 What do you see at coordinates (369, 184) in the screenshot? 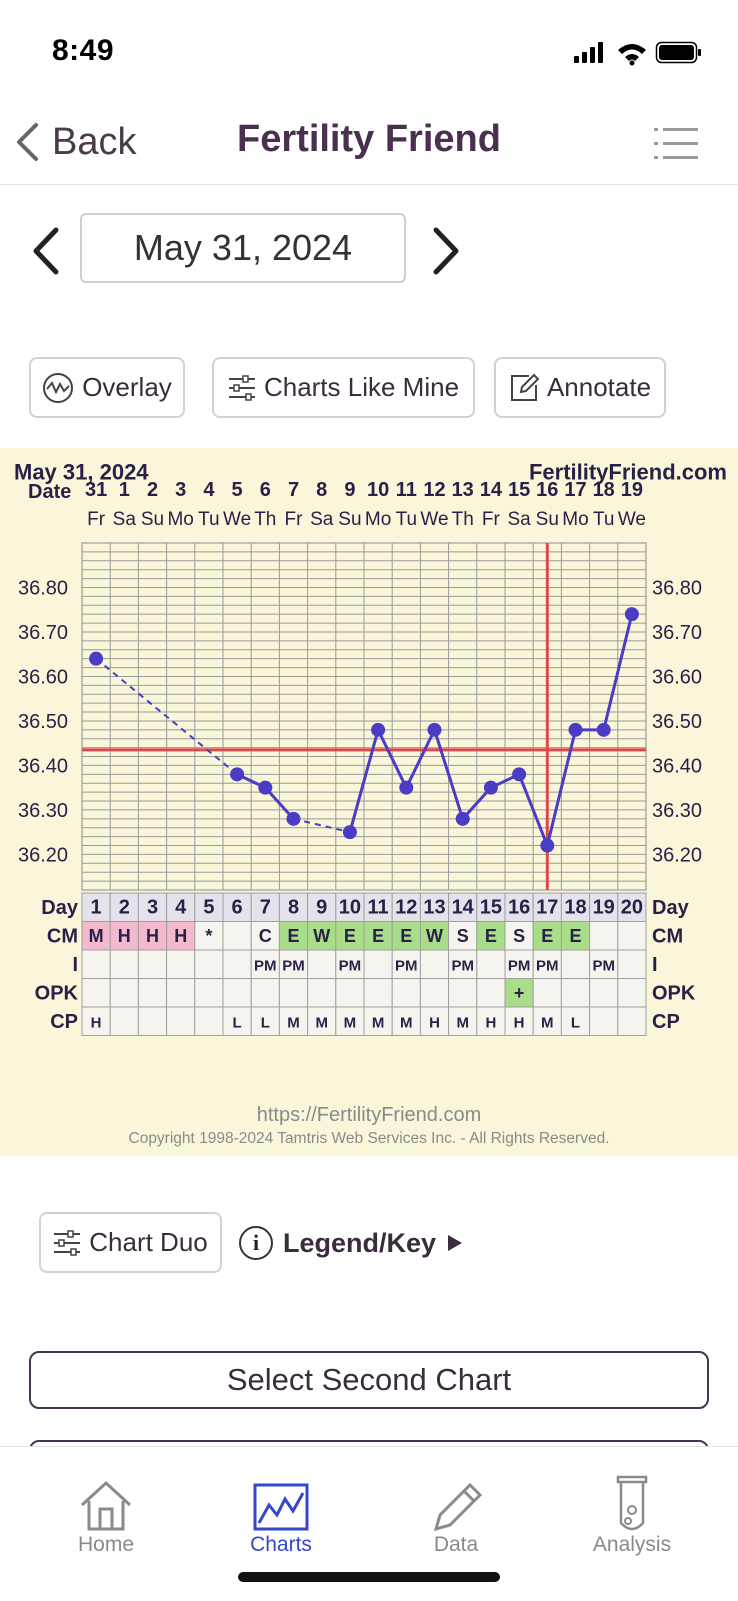
I see `nav-divider` at bounding box center [369, 184].